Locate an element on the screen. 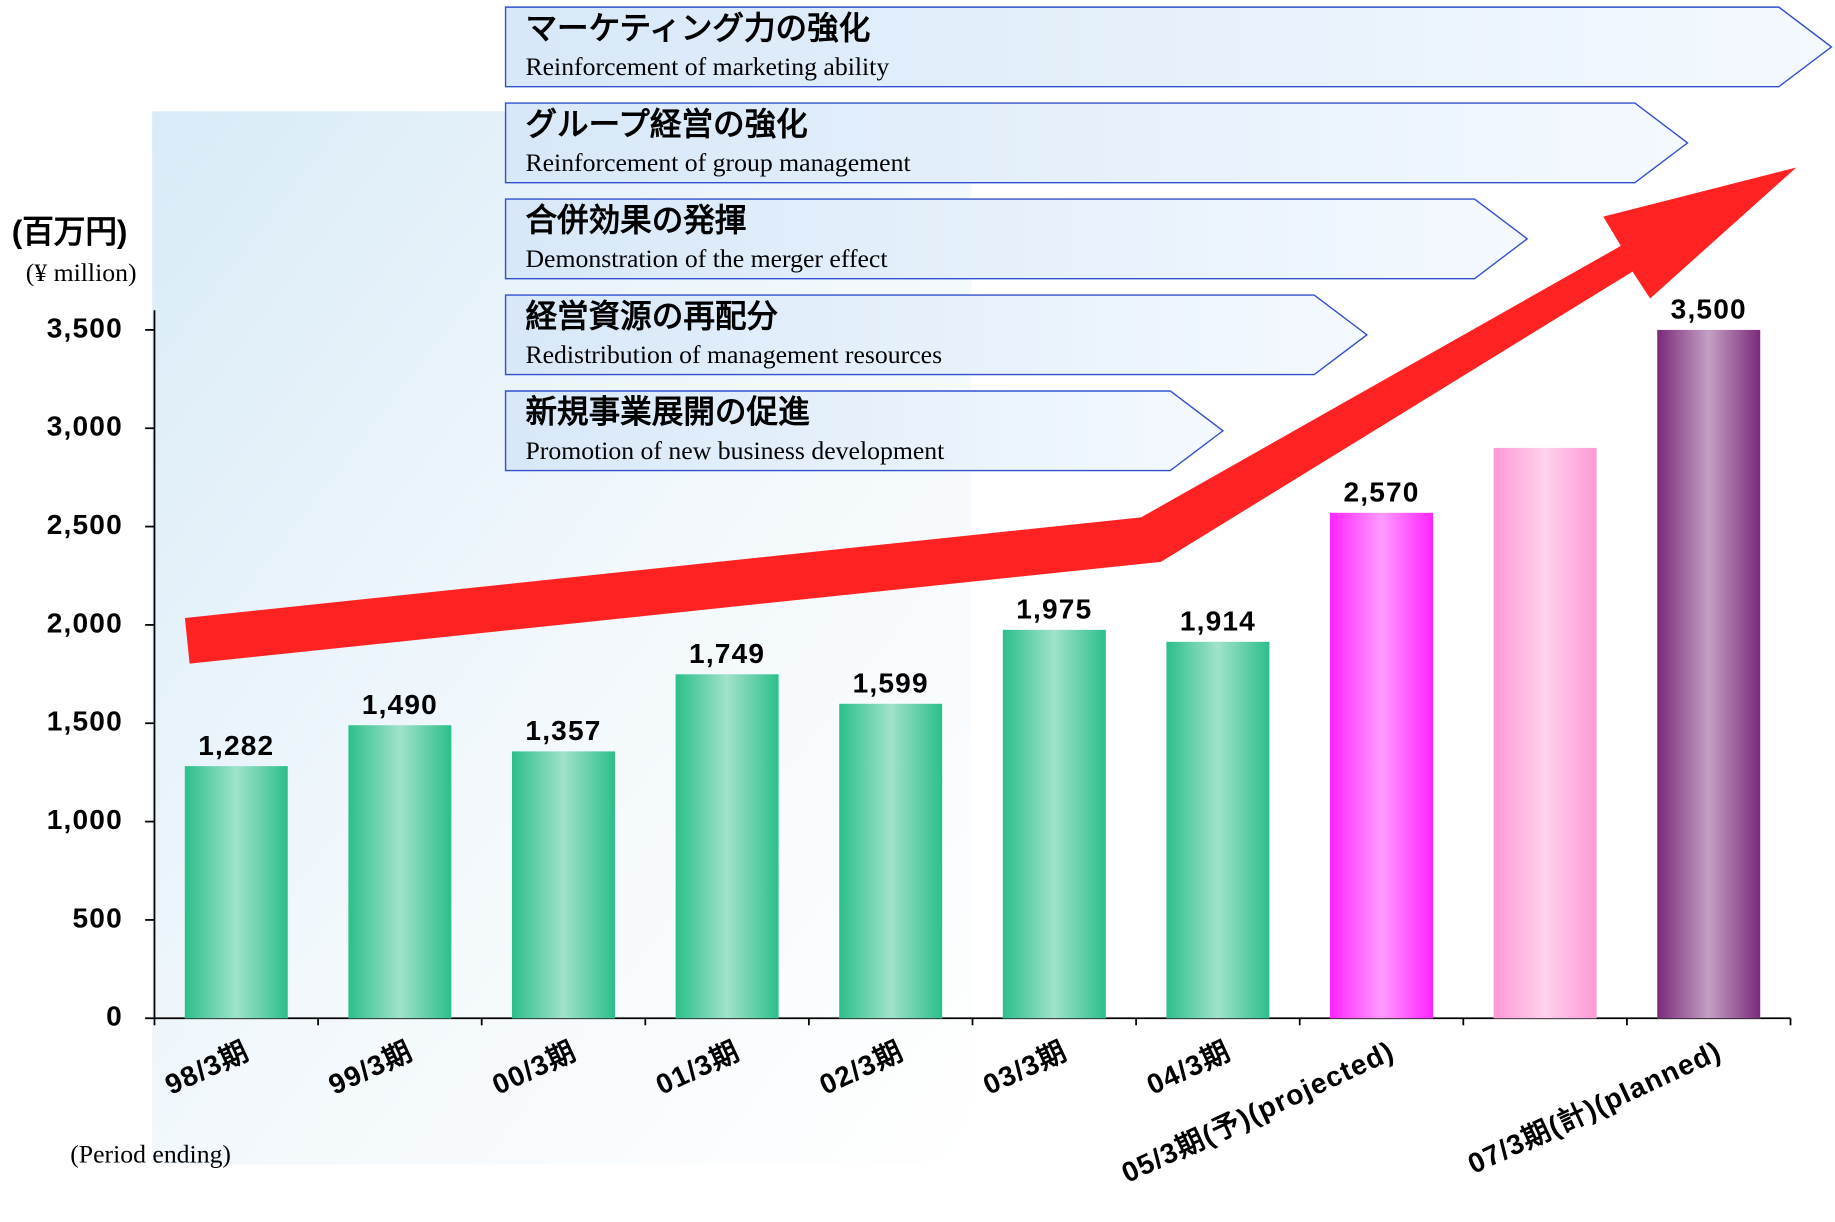  banner-title: 合併効果の発揮 is located at coordinates (635, 220).